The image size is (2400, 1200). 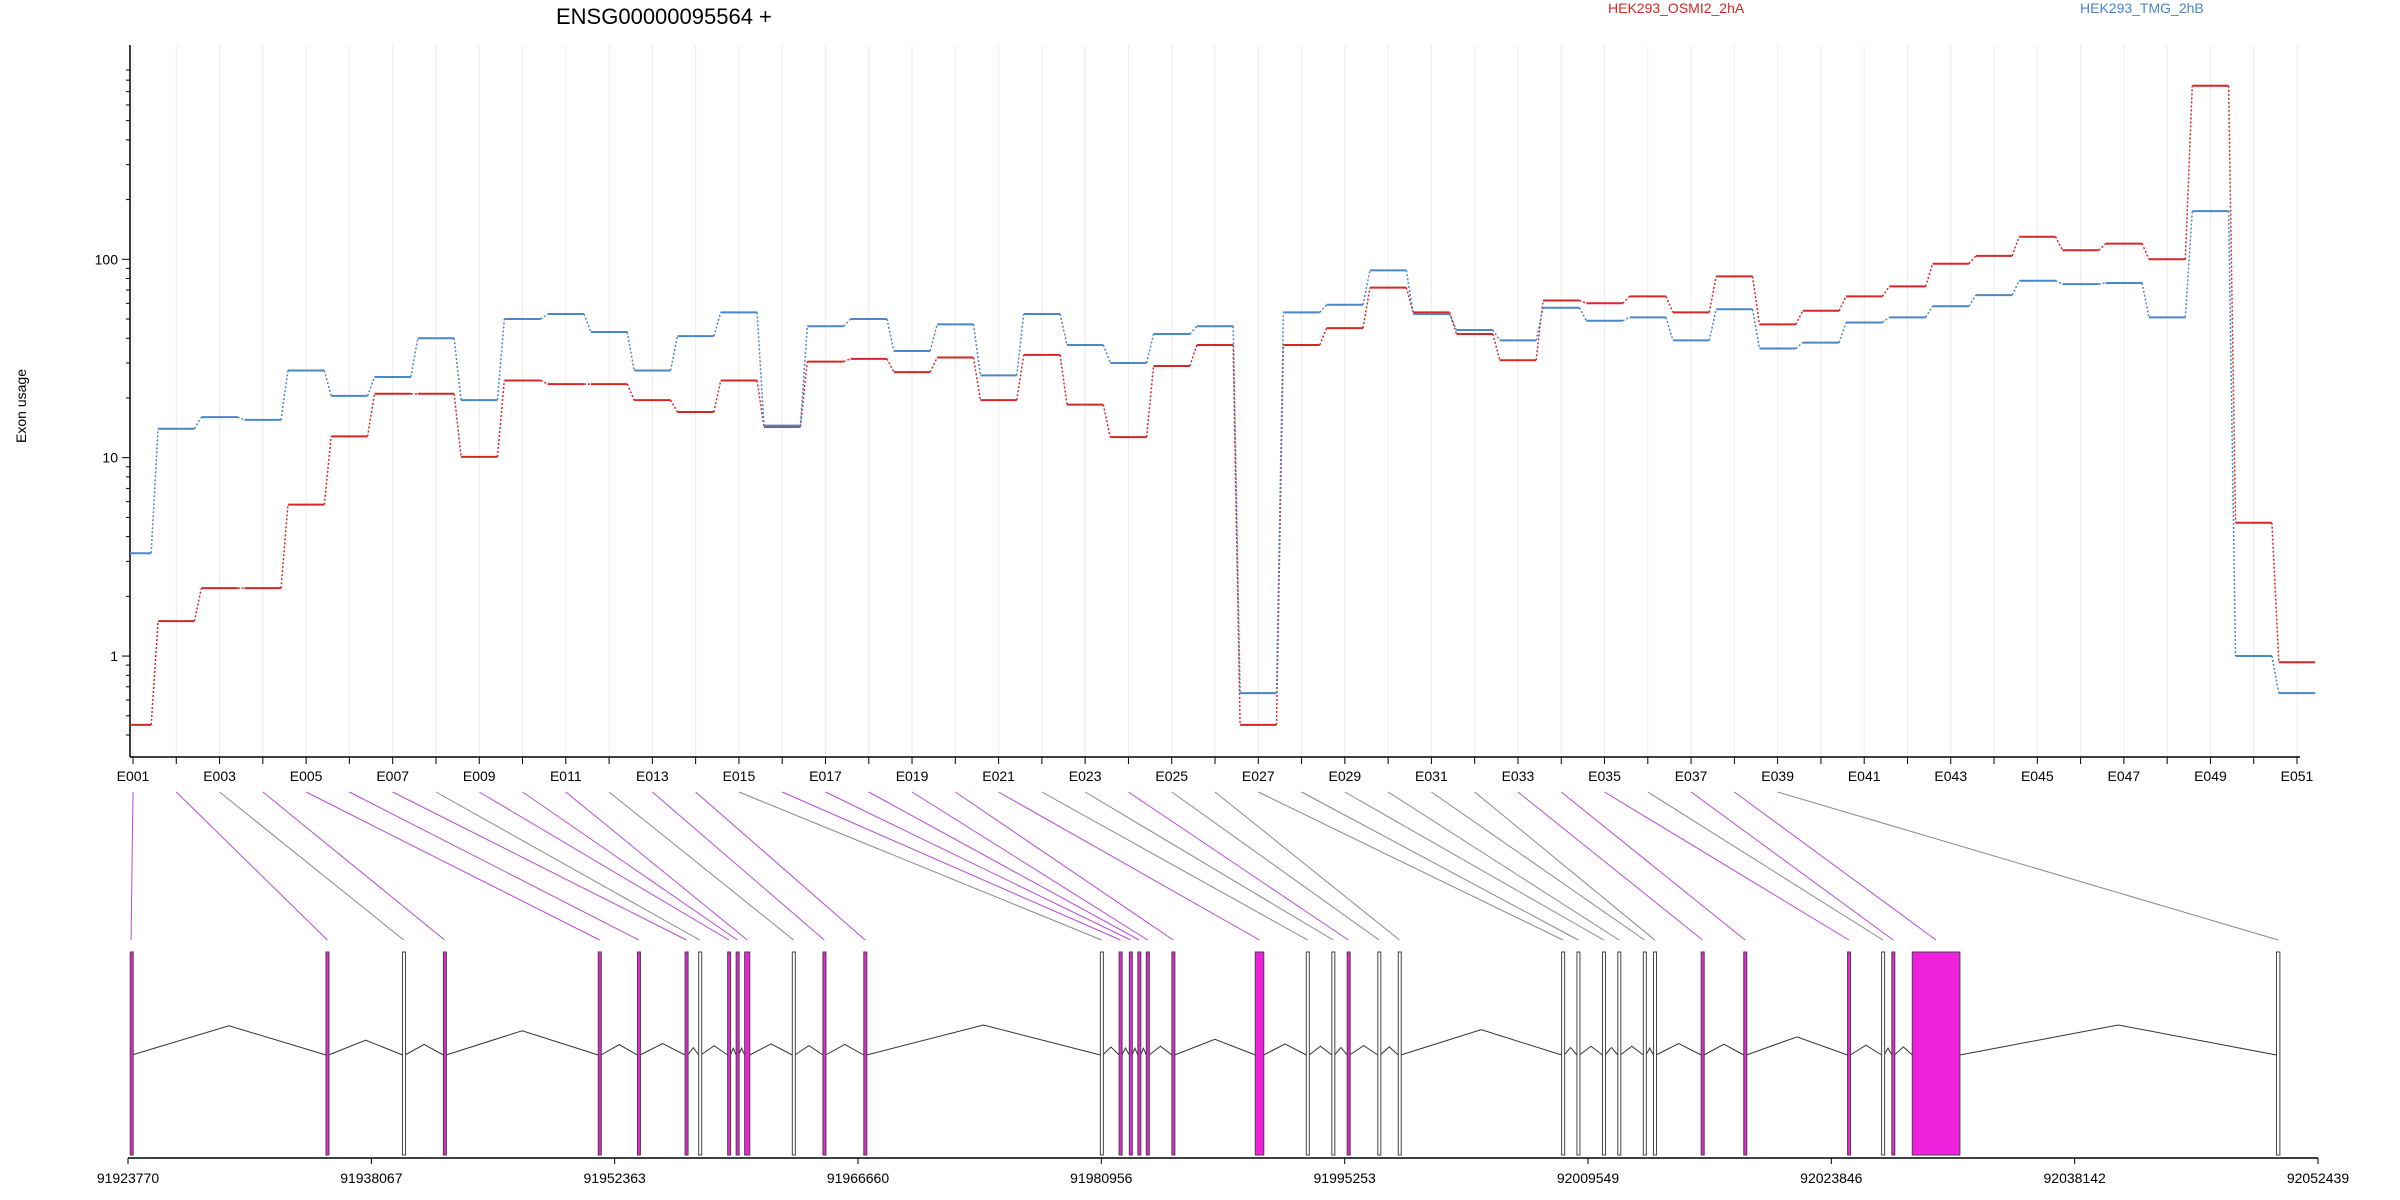 What do you see at coordinates (219, 776) in the screenshot?
I see `x-tick-label: E003` at bounding box center [219, 776].